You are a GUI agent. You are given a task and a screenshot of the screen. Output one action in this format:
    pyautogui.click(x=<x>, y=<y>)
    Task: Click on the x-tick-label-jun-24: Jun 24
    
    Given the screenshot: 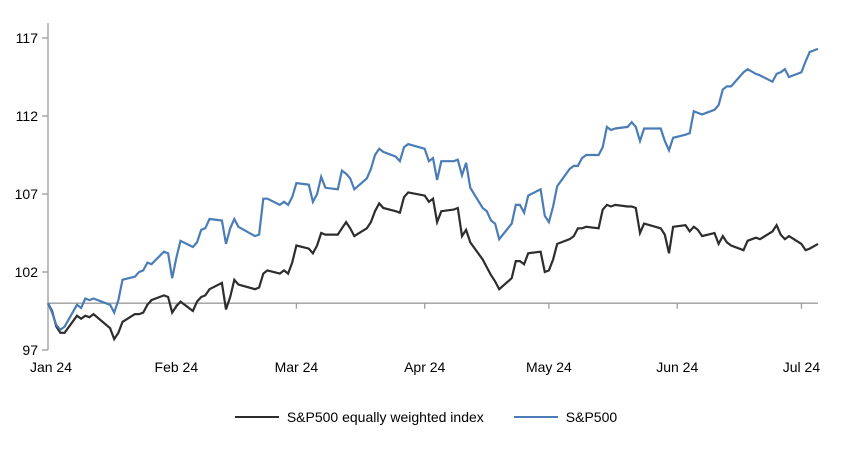 What is the action you would take?
    pyautogui.click(x=677, y=367)
    